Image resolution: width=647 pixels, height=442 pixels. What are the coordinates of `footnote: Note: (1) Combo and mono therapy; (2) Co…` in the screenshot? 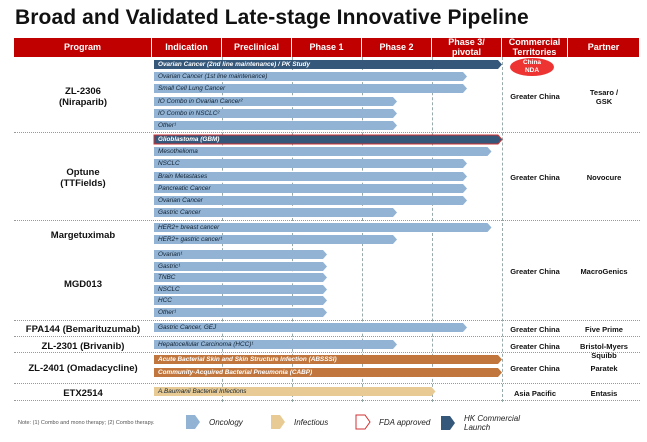 It's located at (86, 423).